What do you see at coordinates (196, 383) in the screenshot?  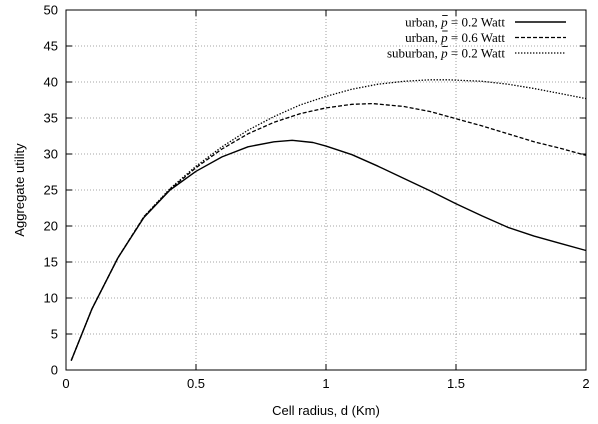 I see `x-tick-label: 0.5` at bounding box center [196, 383].